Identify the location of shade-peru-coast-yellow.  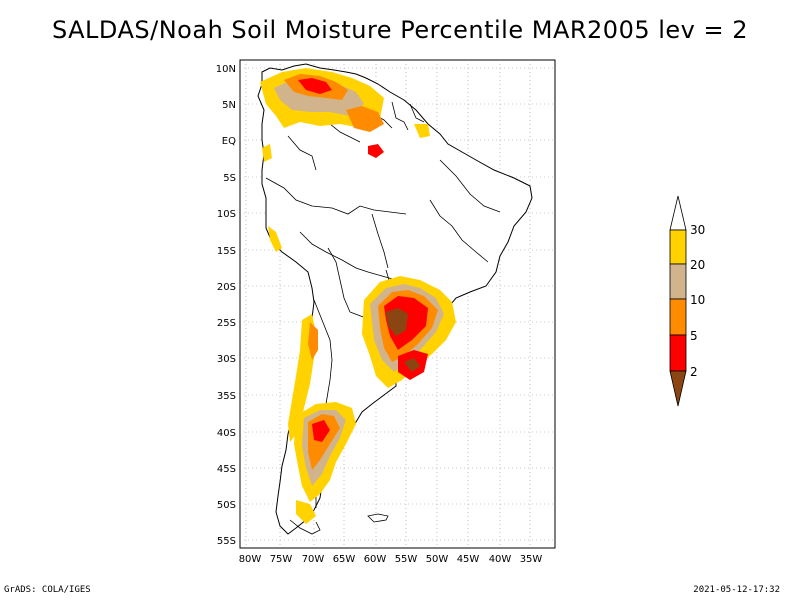
(275, 239).